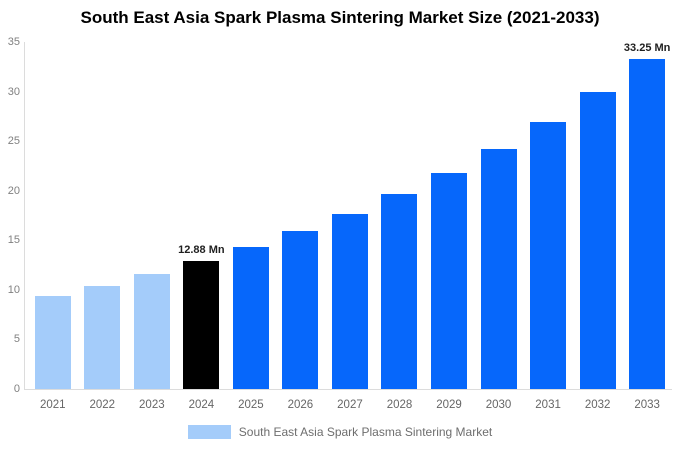 The height and width of the screenshot is (450, 680). What do you see at coordinates (399, 291) in the screenshot?
I see `bar-2028` at bounding box center [399, 291].